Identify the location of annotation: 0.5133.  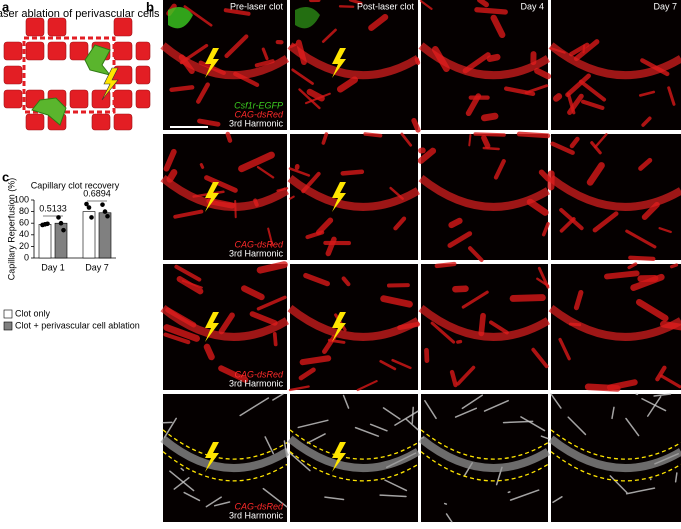
(53, 208).